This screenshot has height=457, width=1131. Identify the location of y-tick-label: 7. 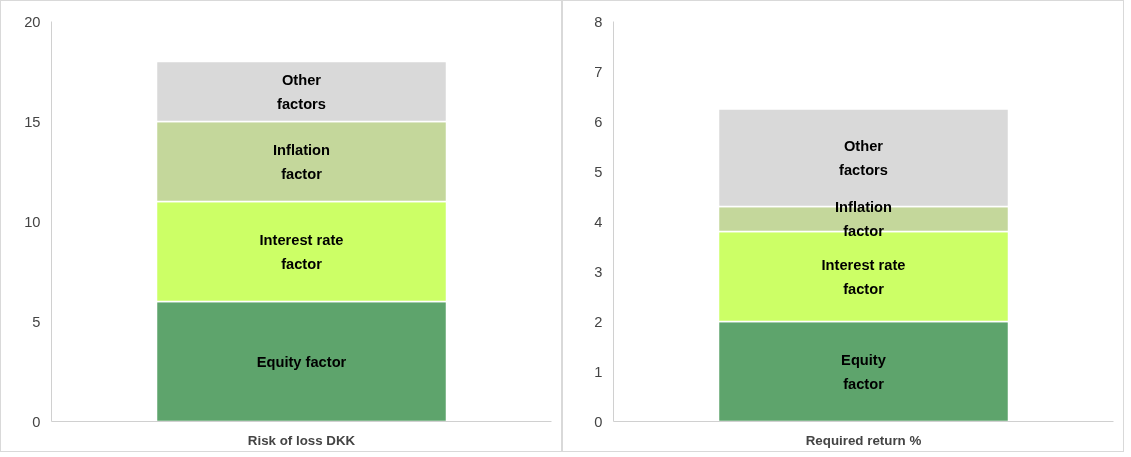
(598, 71).